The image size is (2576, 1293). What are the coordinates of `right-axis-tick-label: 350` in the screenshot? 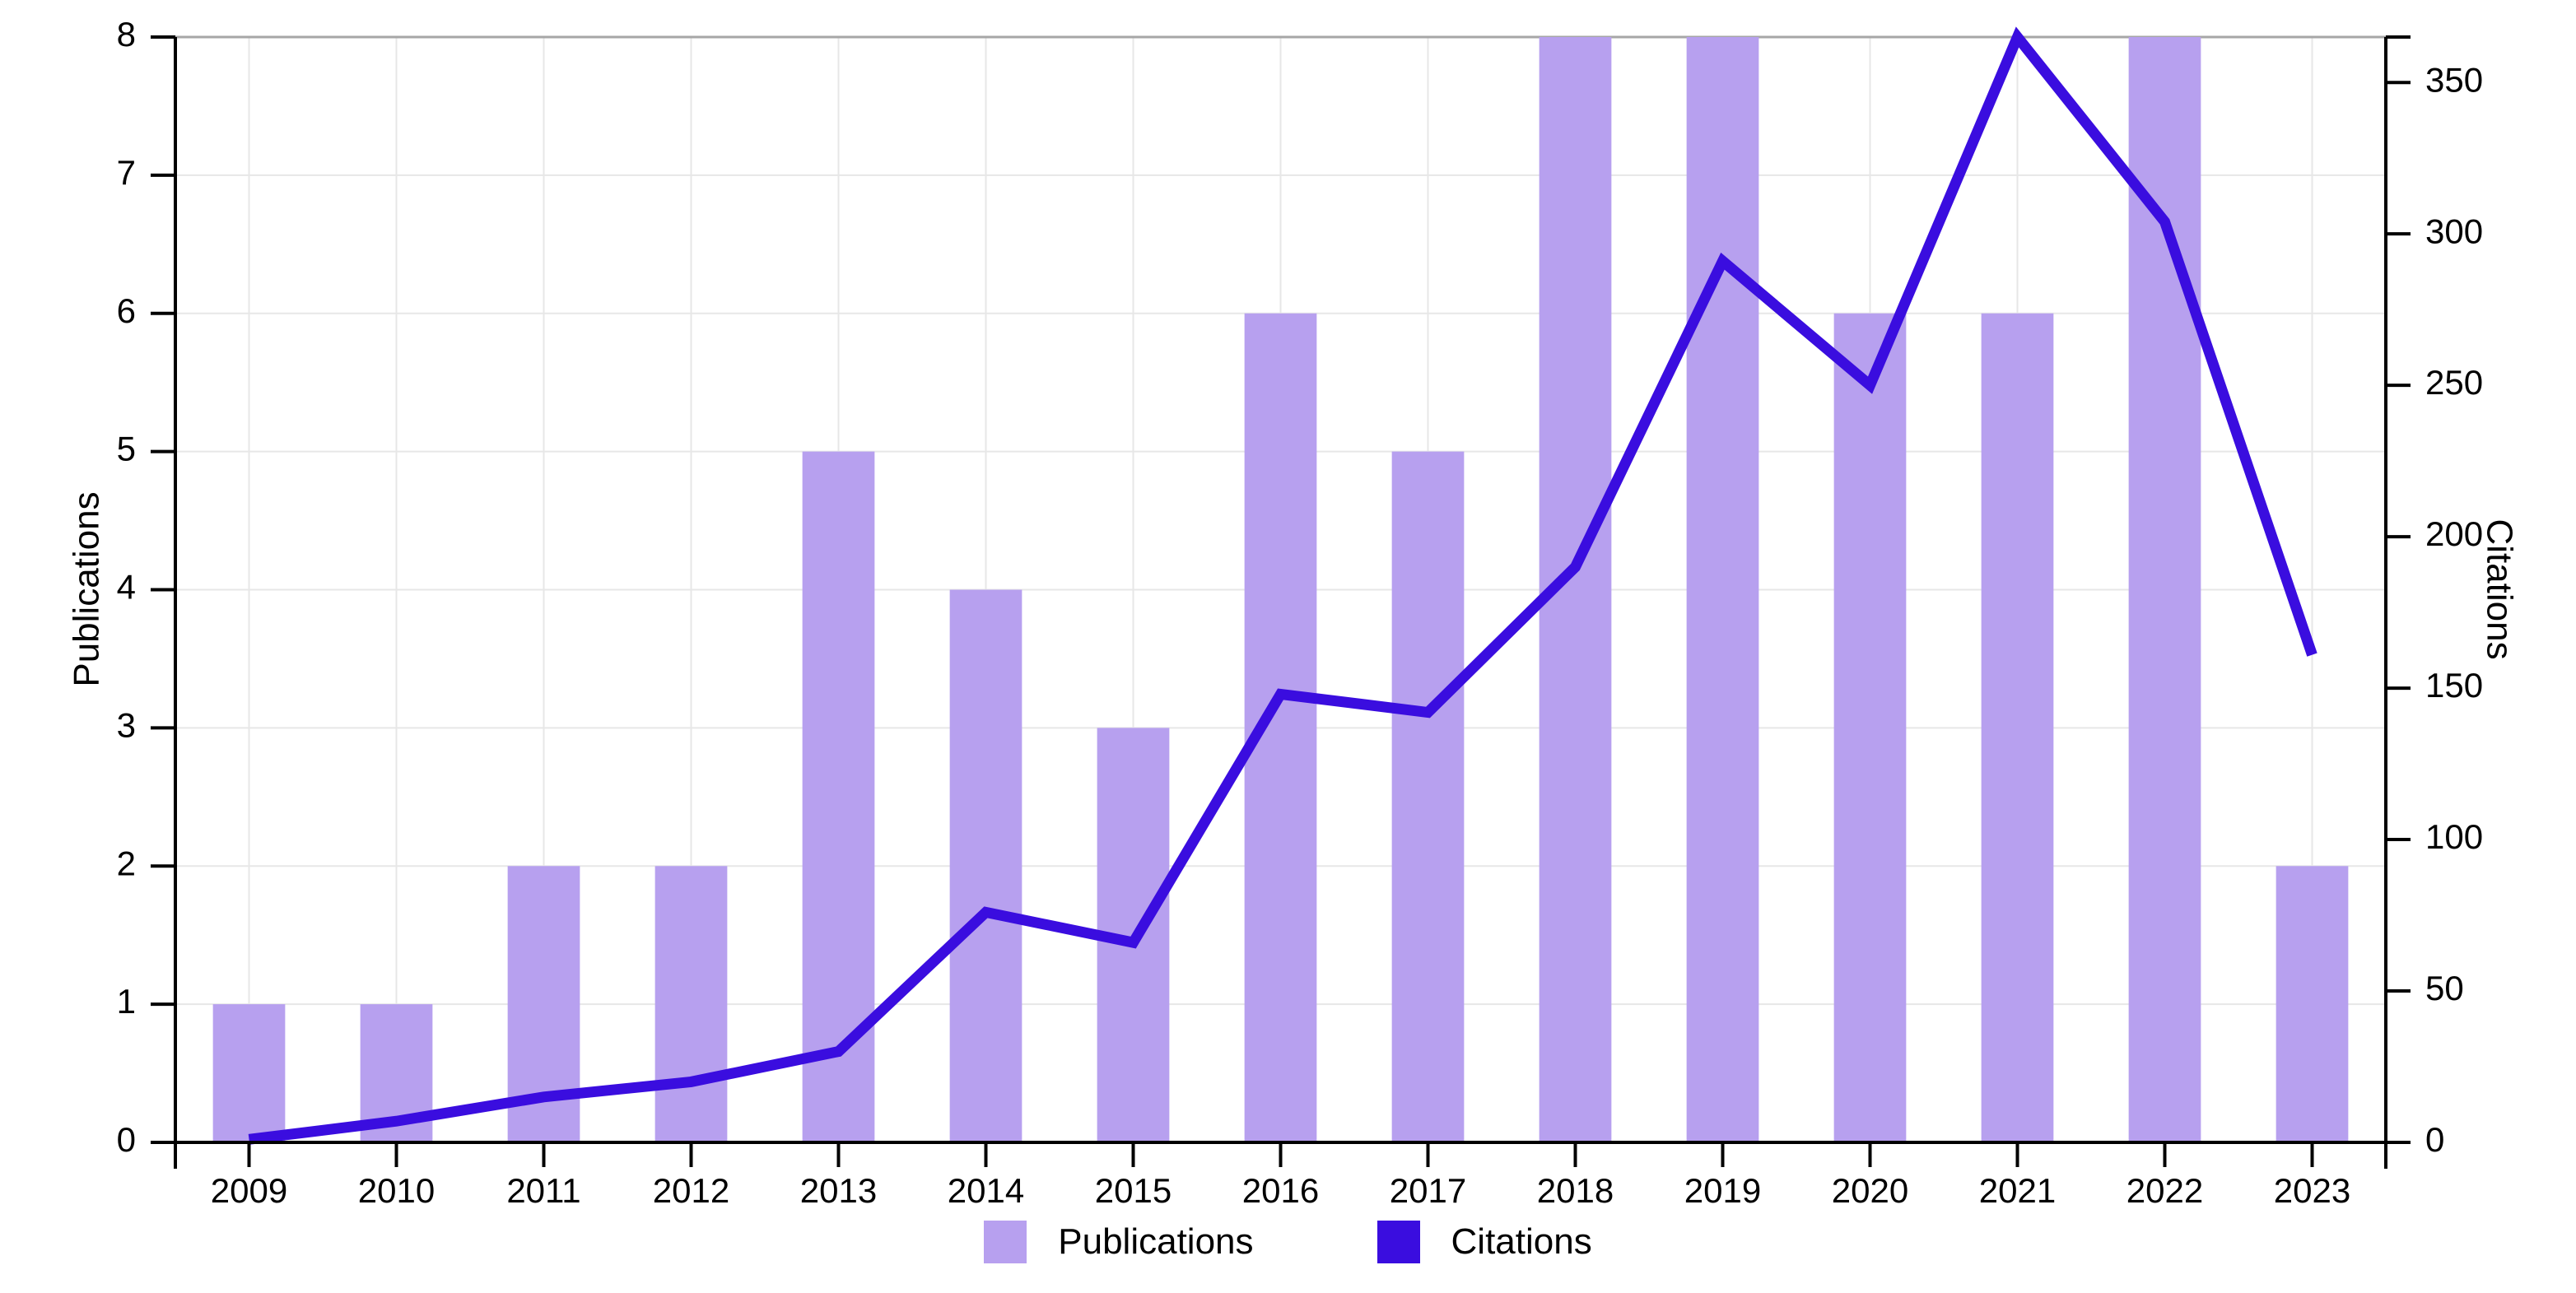 It's located at (2454, 79).